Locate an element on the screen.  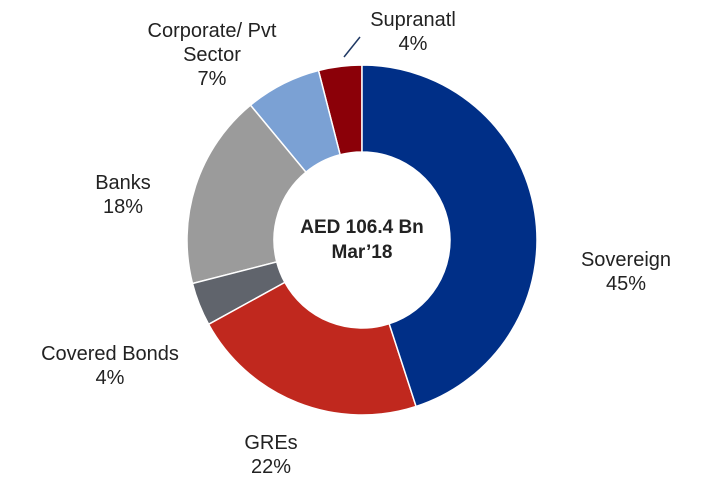
value-label: 18% is located at coordinates (123, 207).